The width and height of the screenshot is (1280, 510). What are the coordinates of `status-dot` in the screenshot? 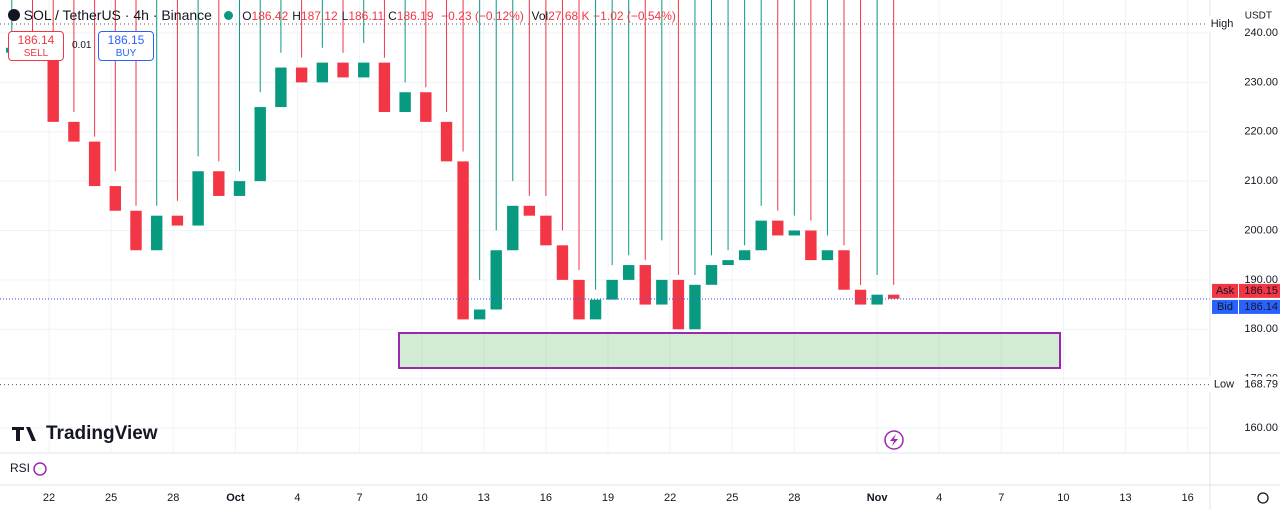 It's located at (228, 15).